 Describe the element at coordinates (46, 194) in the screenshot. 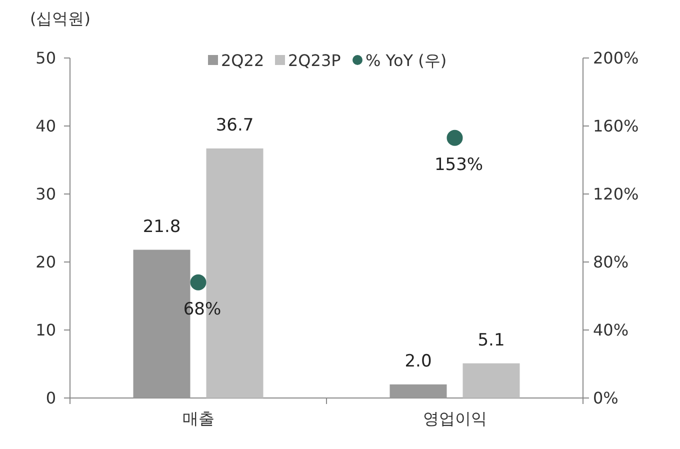

I see `y-tick-label: 30` at that location.